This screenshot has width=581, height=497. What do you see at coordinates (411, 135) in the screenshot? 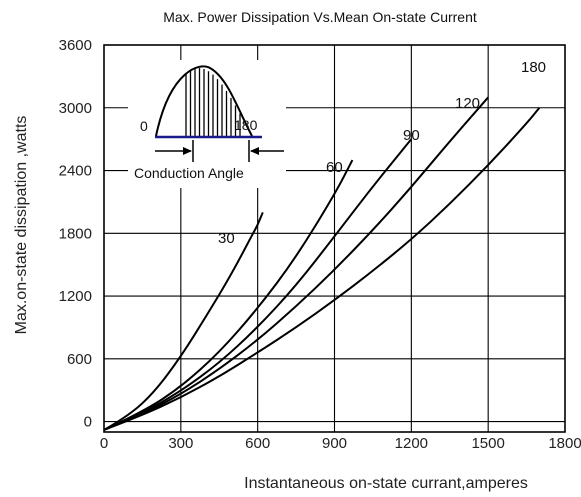
I see `series-label-90: 90` at bounding box center [411, 135].